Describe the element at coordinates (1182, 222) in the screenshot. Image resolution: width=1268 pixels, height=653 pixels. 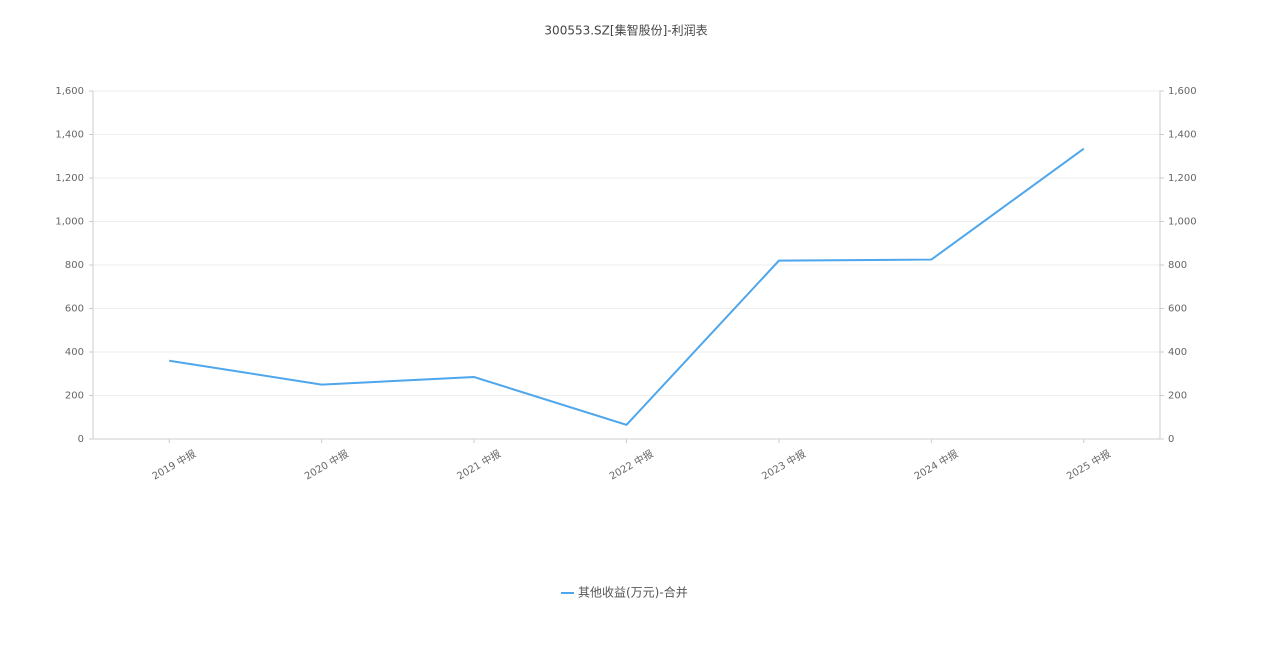
I see `y2-tick-label: 1,000` at that location.